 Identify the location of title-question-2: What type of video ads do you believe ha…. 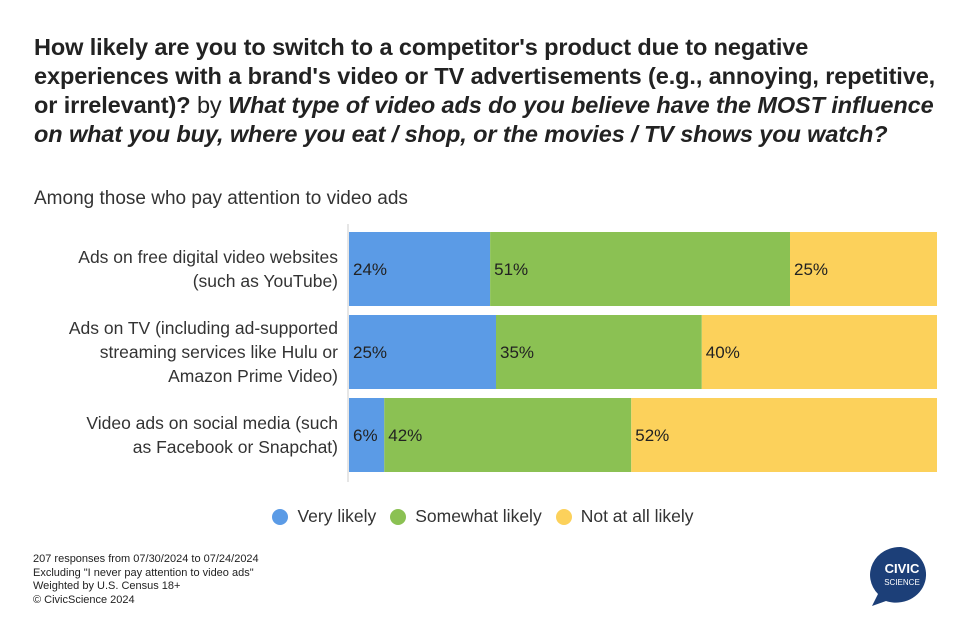
(484, 119).